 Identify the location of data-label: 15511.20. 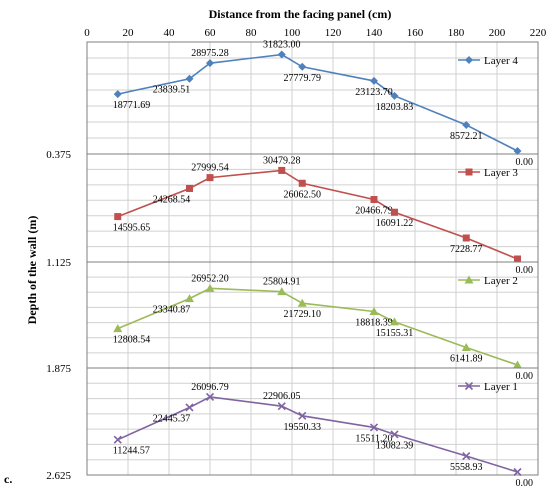
(373, 438).